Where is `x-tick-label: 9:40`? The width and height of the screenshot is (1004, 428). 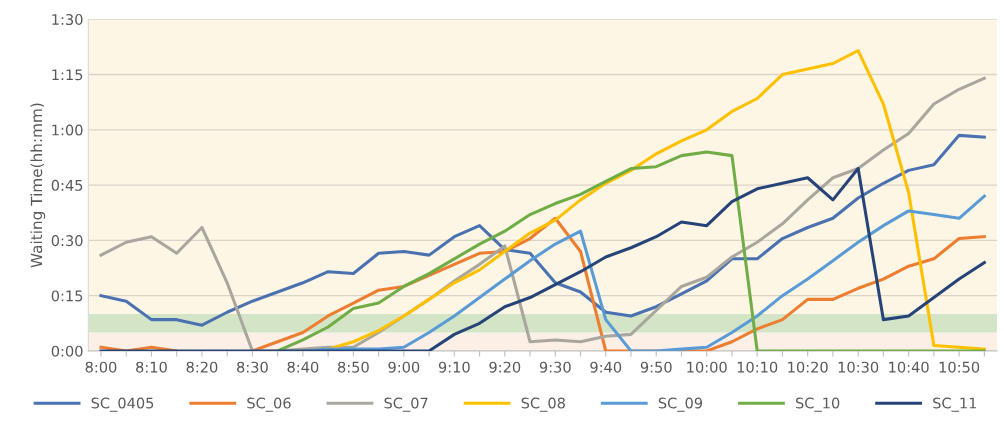 x-tick-label: 9:40 is located at coordinates (606, 367).